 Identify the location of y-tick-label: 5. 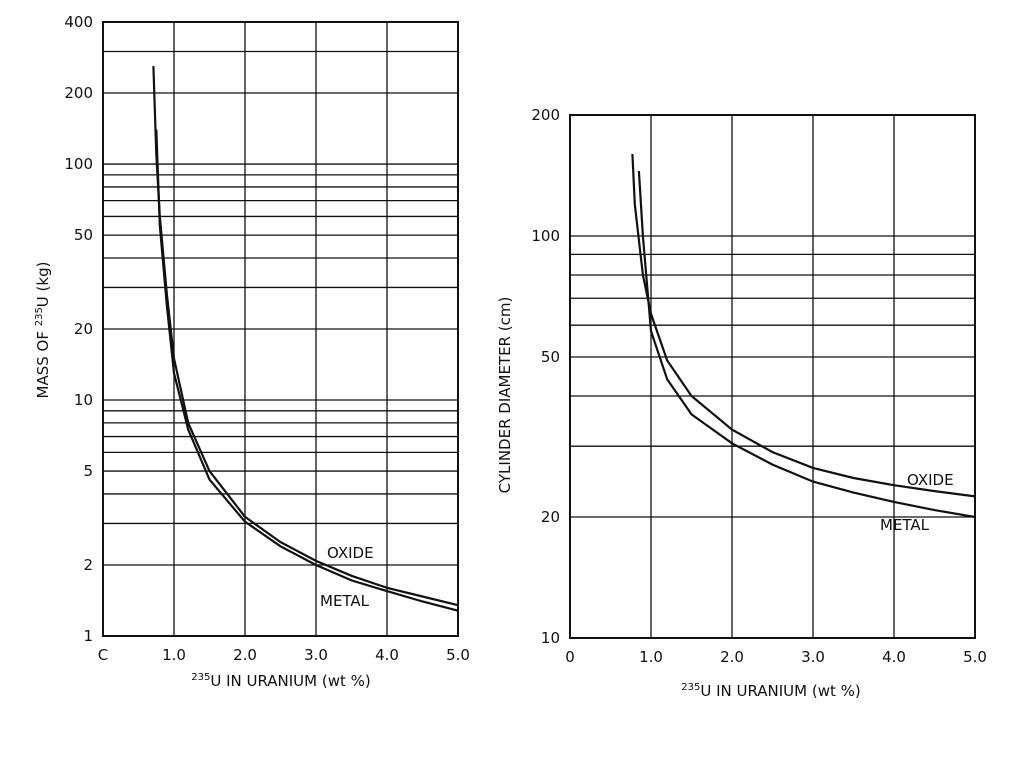
(88, 471).